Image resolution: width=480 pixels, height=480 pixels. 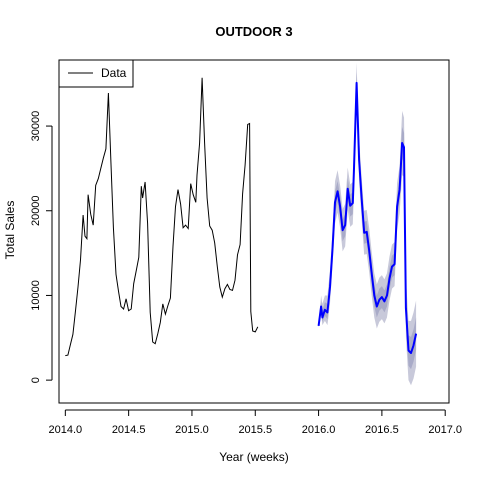 I want to click on x-tick-label: 2017.0, so click(x=445, y=430).